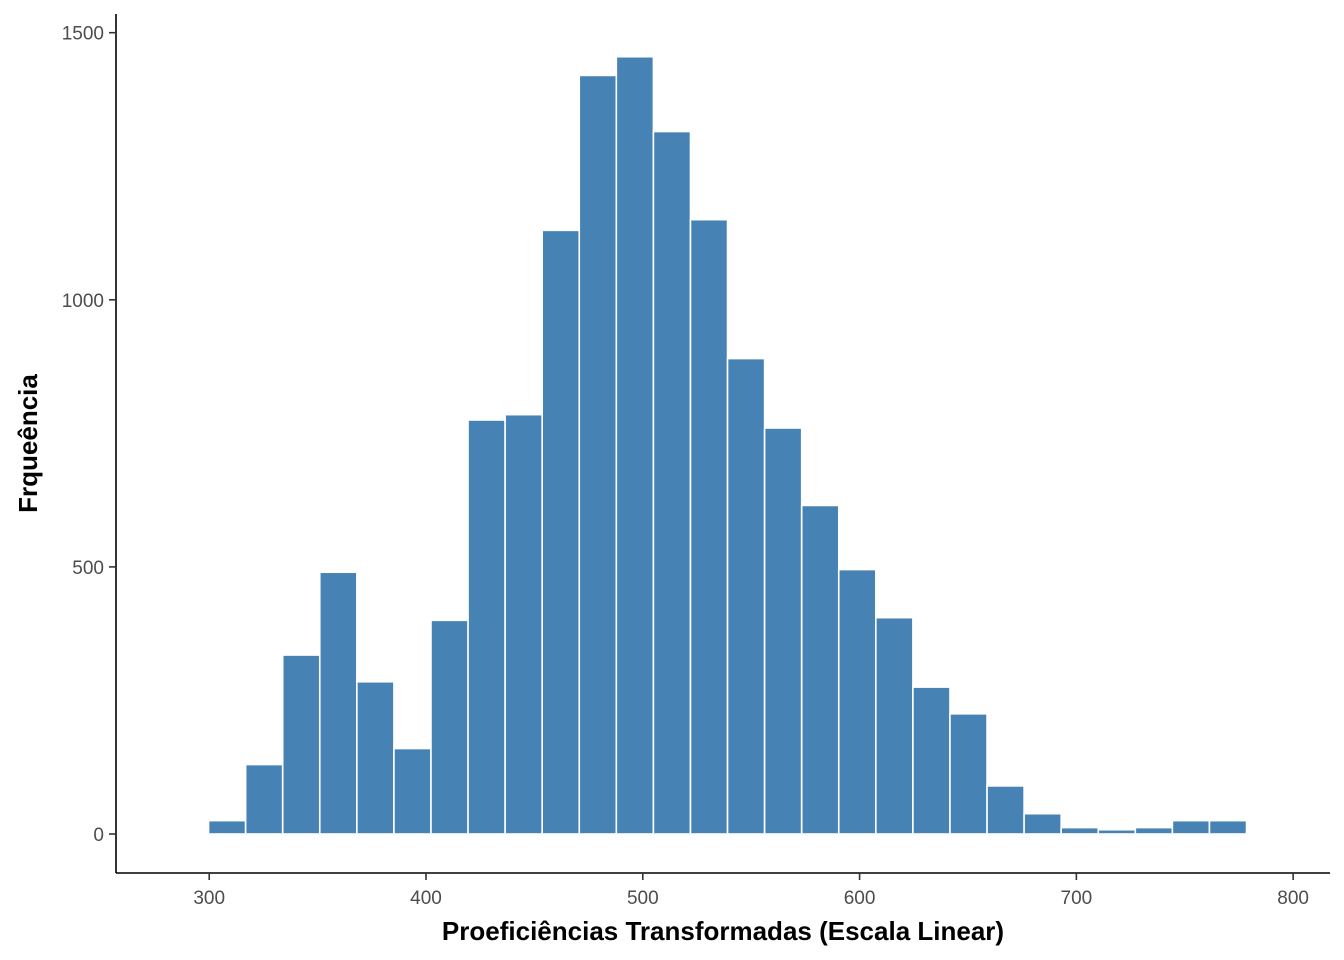 The height and width of the screenshot is (960, 1344). I want to click on x-tick-label: 300, so click(209, 898).